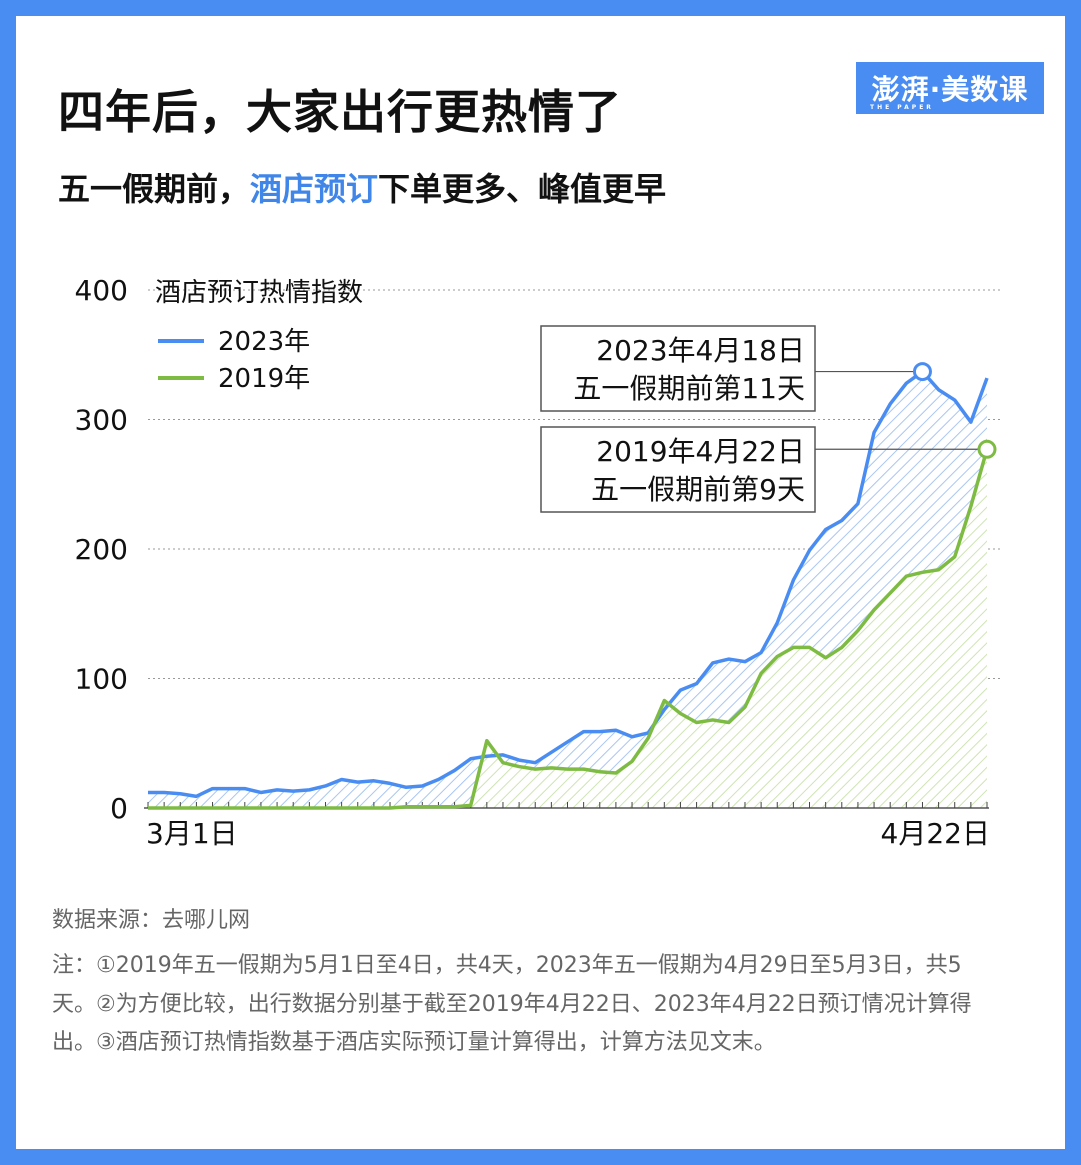 This screenshot has width=1081, height=1165. Describe the element at coordinates (151, 920) in the screenshot. I see `source-text: 数据来源：去哪儿网` at that location.